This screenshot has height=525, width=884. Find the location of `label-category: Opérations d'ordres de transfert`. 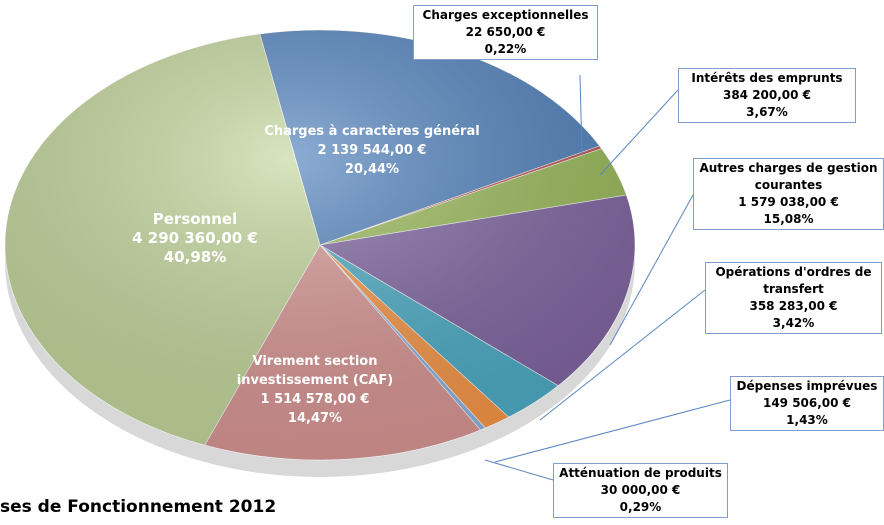

label-category: Opérations d'ordres de transfert is located at coordinates (793, 280).